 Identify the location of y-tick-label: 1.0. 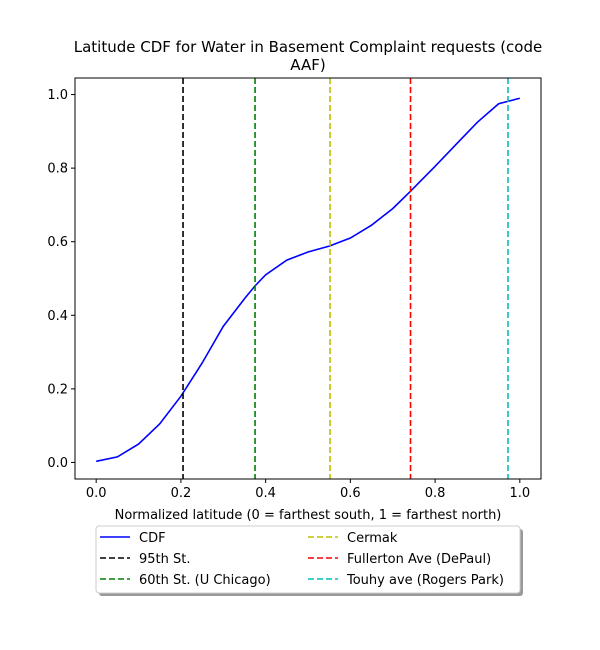
(57, 95).